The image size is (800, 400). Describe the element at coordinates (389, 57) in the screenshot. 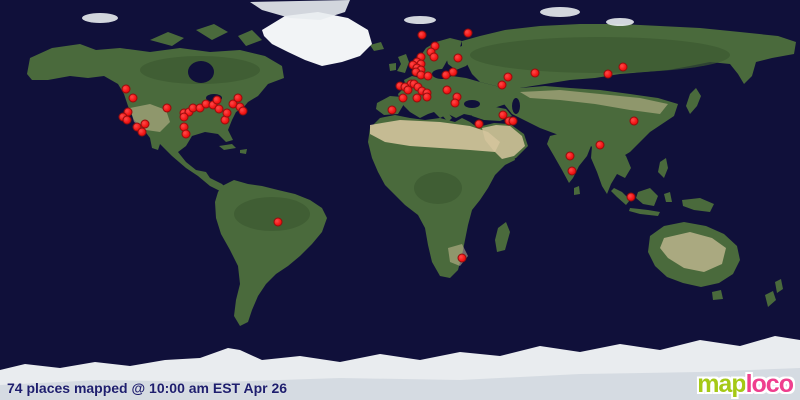

I see `british-isles` at that location.